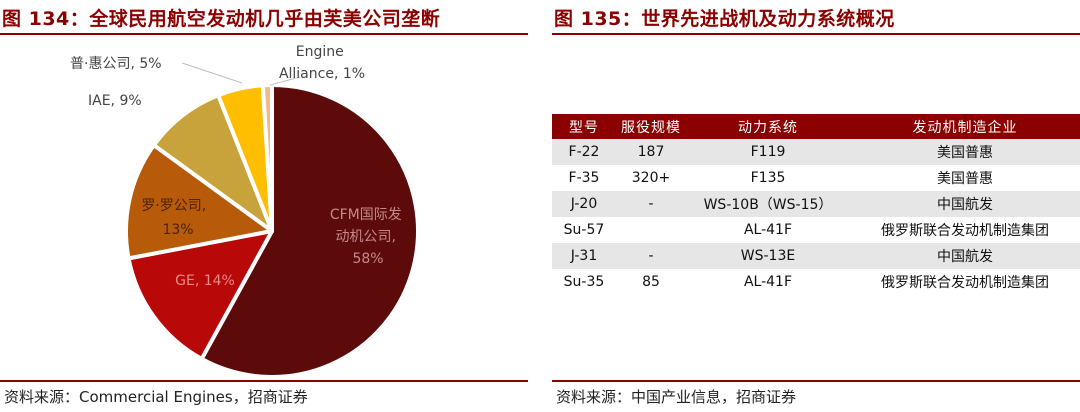 The width and height of the screenshot is (1080, 412). What do you see at coordinates (205, 281) in the screenshot?
I see `label-ge: GE, 14%` at bounding box center [205, 281].